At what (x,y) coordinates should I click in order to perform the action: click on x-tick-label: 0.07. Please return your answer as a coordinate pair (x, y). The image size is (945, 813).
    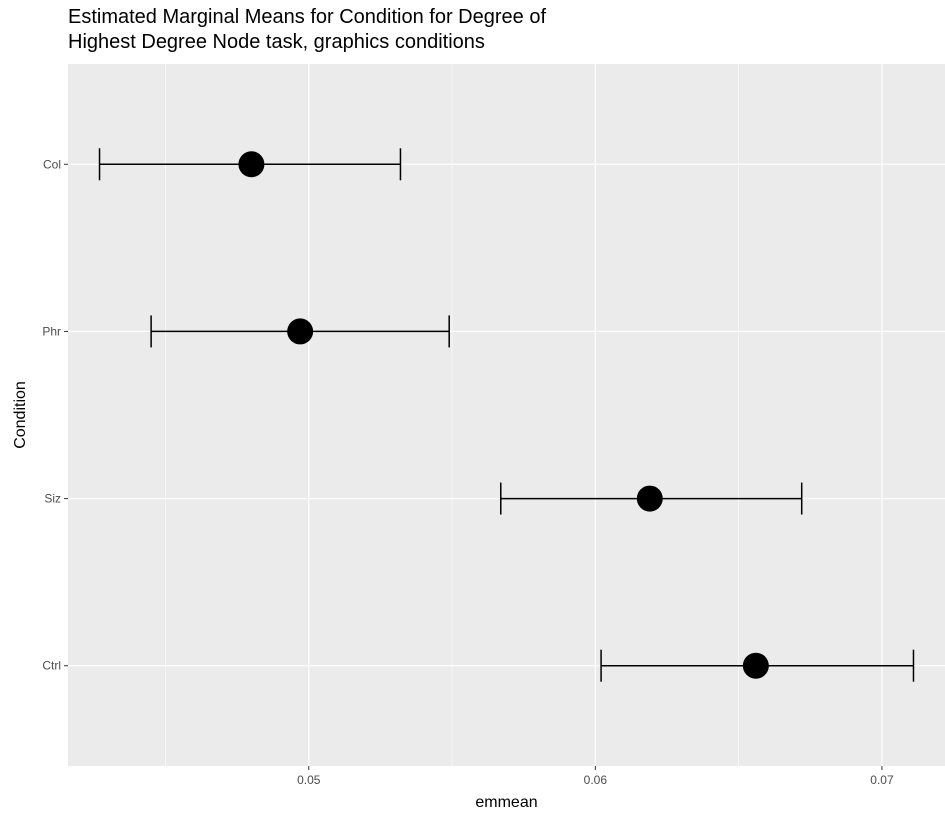
    Looking at the image, I should click on (882, 780).